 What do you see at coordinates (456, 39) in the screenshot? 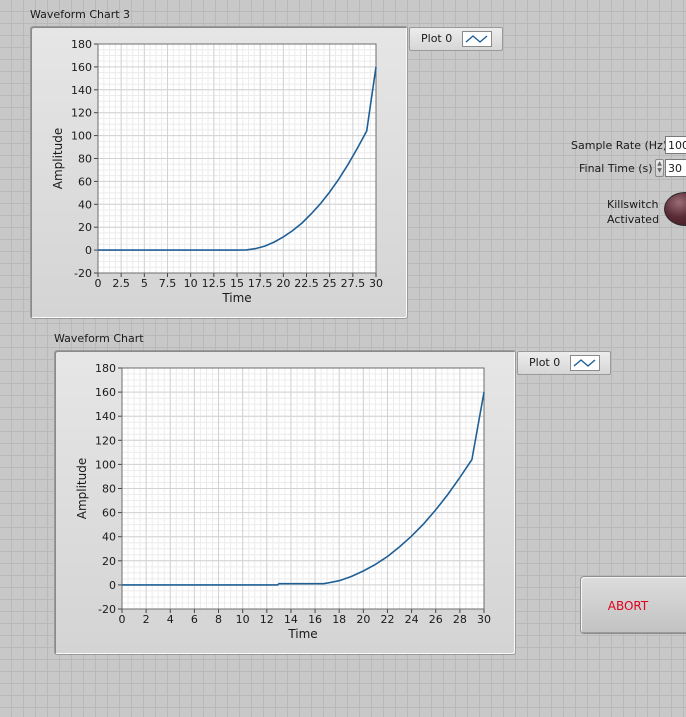
I see `chart1-legend: Plot 0` at bounding box center [456, 39].